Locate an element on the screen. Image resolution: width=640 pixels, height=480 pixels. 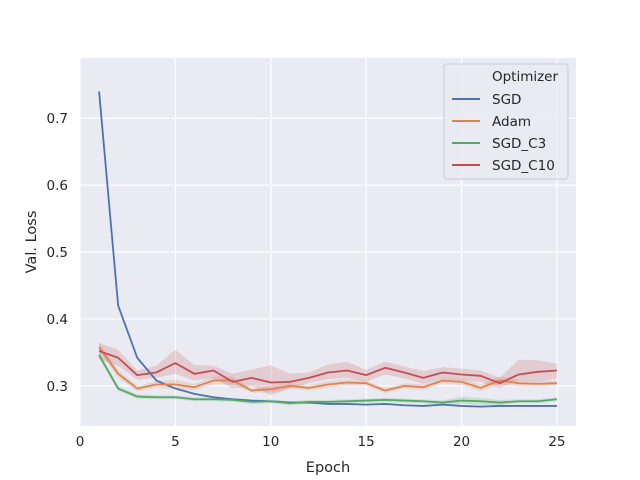
y-tick-label: 0.4 is located at coordinates (57, 320).